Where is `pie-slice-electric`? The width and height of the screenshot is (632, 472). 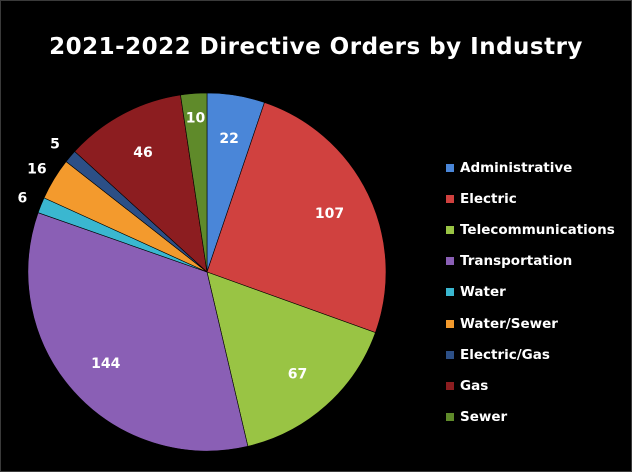
pie-slice-electric is located at coordinates (296, 217).